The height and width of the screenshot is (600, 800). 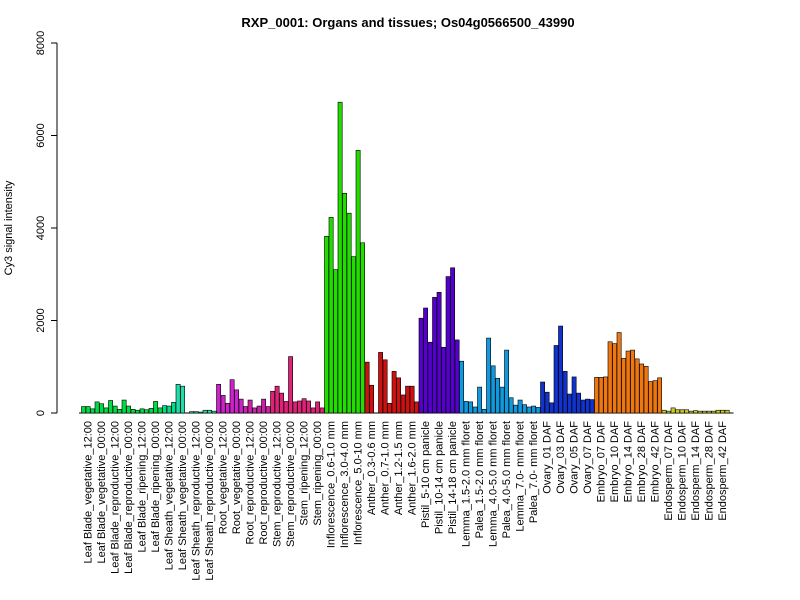 I want to click on x-tick-label: Leaf Sheath_reproductive_00:00, so click(x=210, y=501).